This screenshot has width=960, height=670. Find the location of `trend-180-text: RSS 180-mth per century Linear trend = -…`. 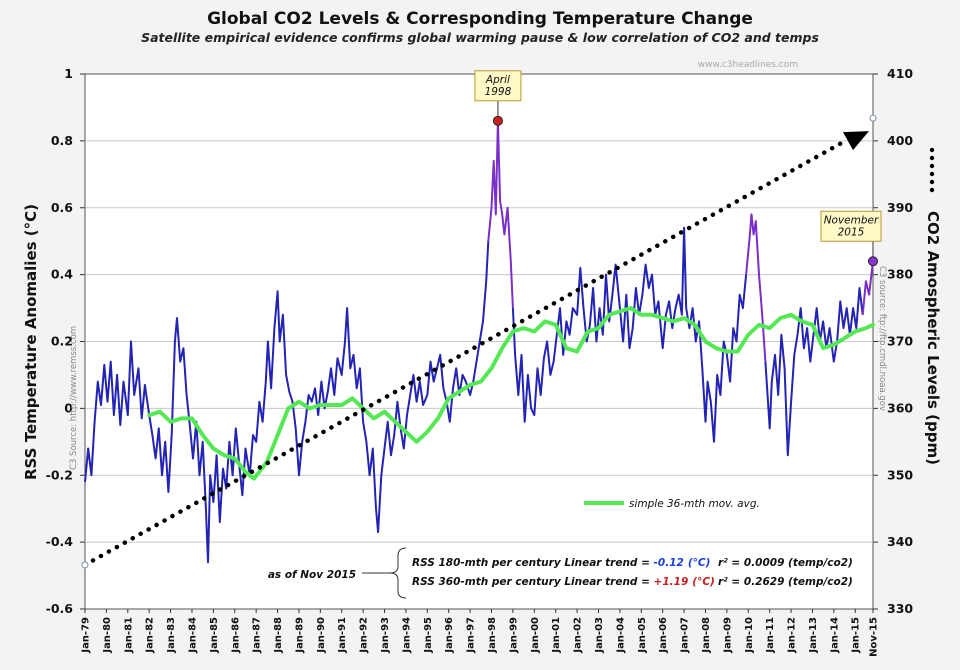

trend-180-text: RSS 180-mth per century Linear trend = -… is located at coordinates (561, 563).